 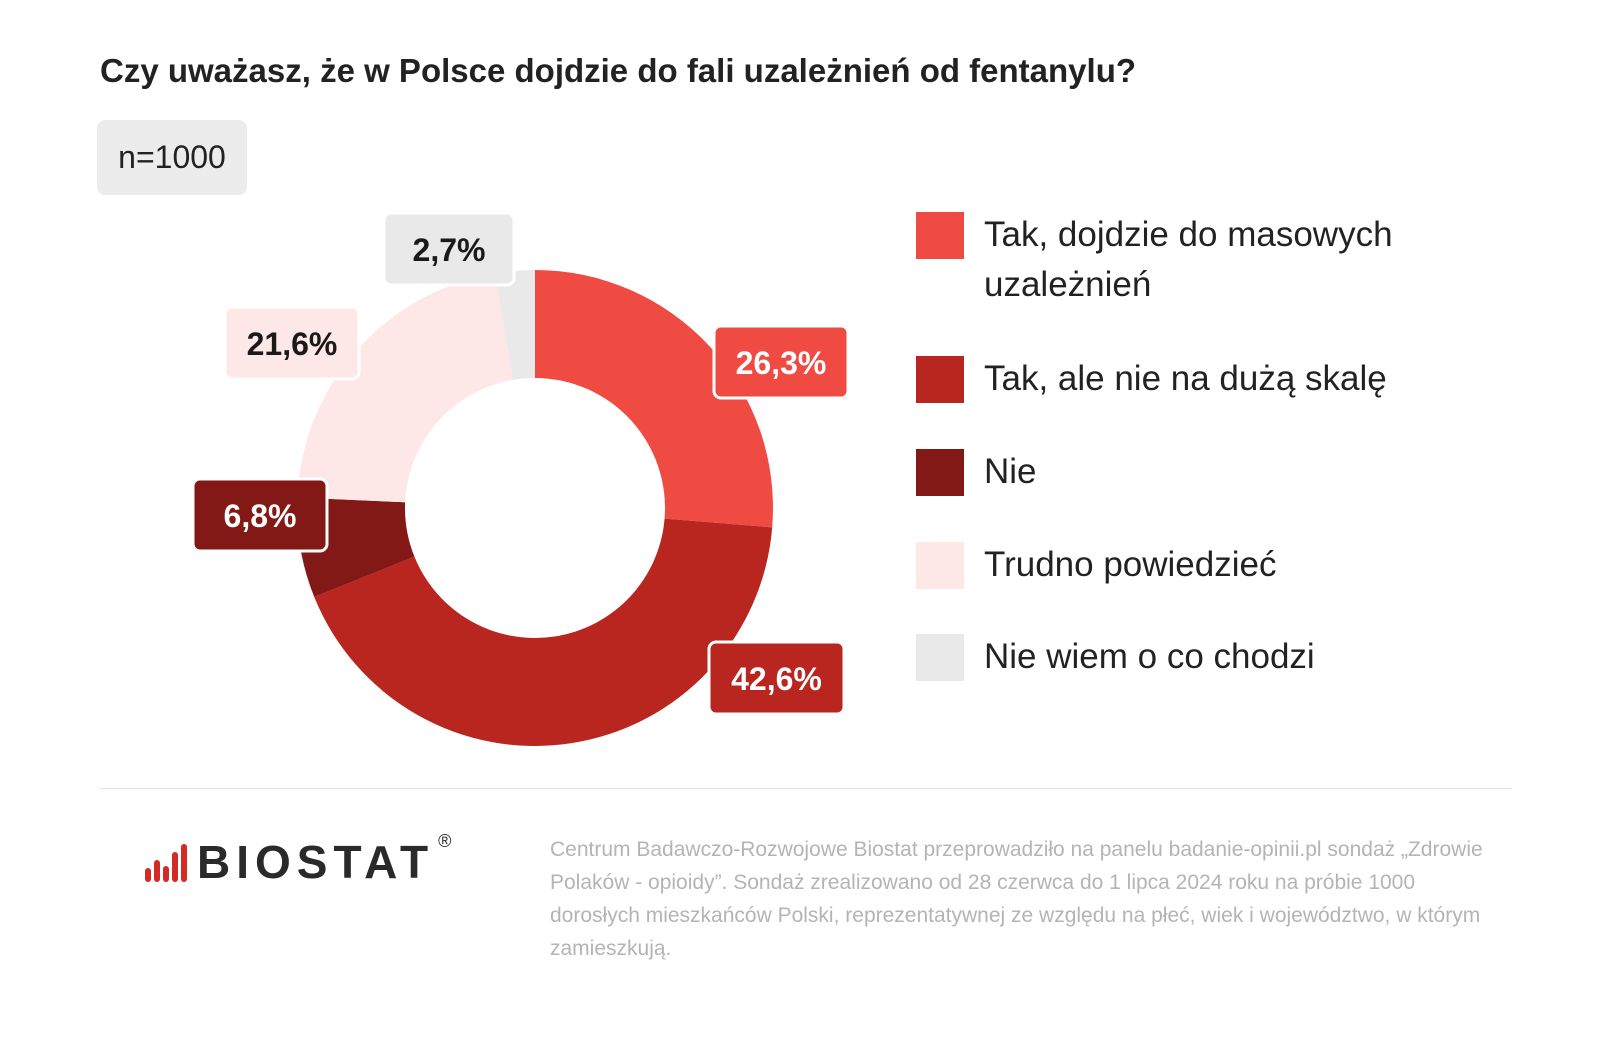 I want to click on legend-label: Tak, ale nie na dużą skalę, so click(x=1185, y=378).